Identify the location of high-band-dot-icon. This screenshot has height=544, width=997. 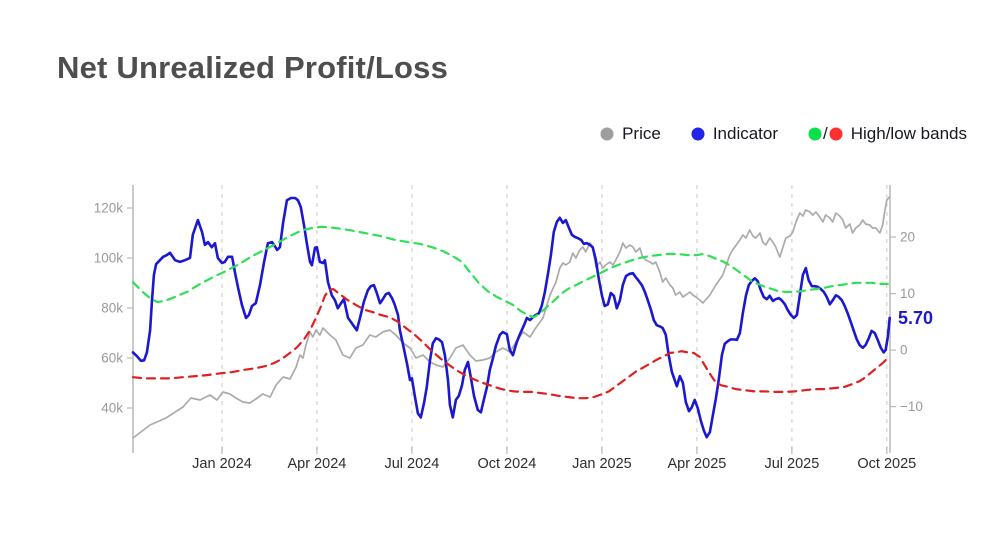
(815, 134).